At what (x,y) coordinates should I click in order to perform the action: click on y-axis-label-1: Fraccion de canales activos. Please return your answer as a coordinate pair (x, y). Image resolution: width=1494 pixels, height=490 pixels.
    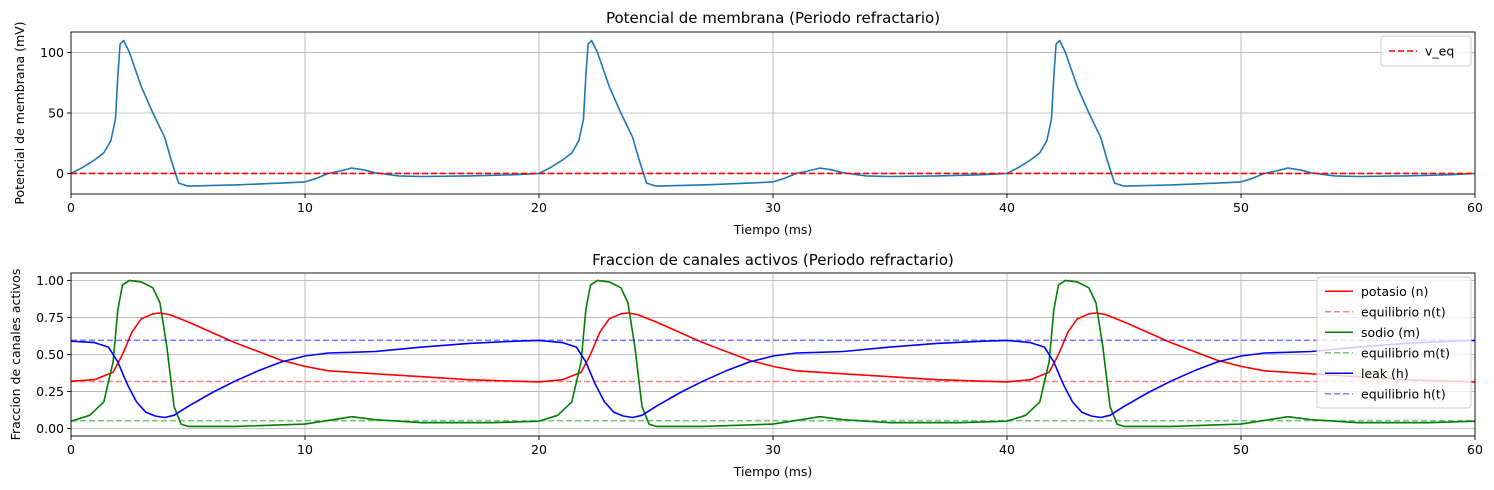
    Looking at the image, I should click on (15, 355).